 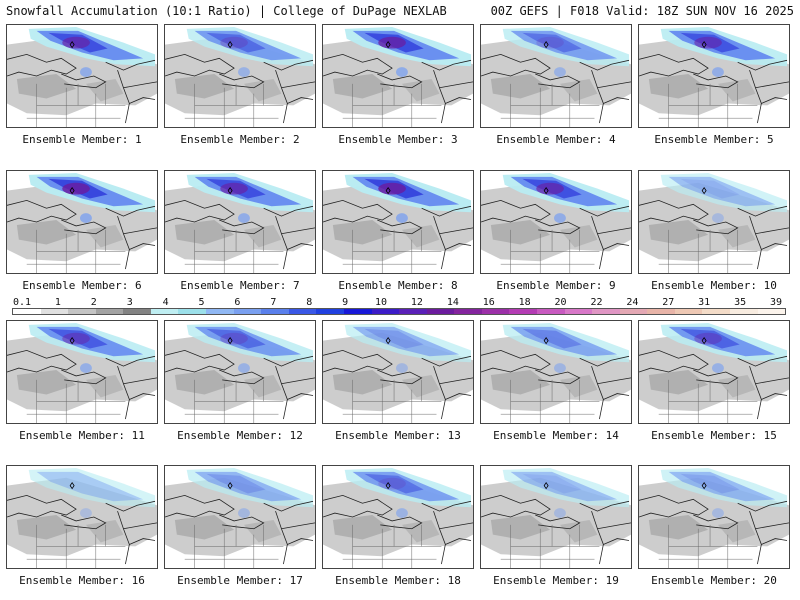 I want to click on colorbar-tick-label: 35, so click(x=740, y=302).